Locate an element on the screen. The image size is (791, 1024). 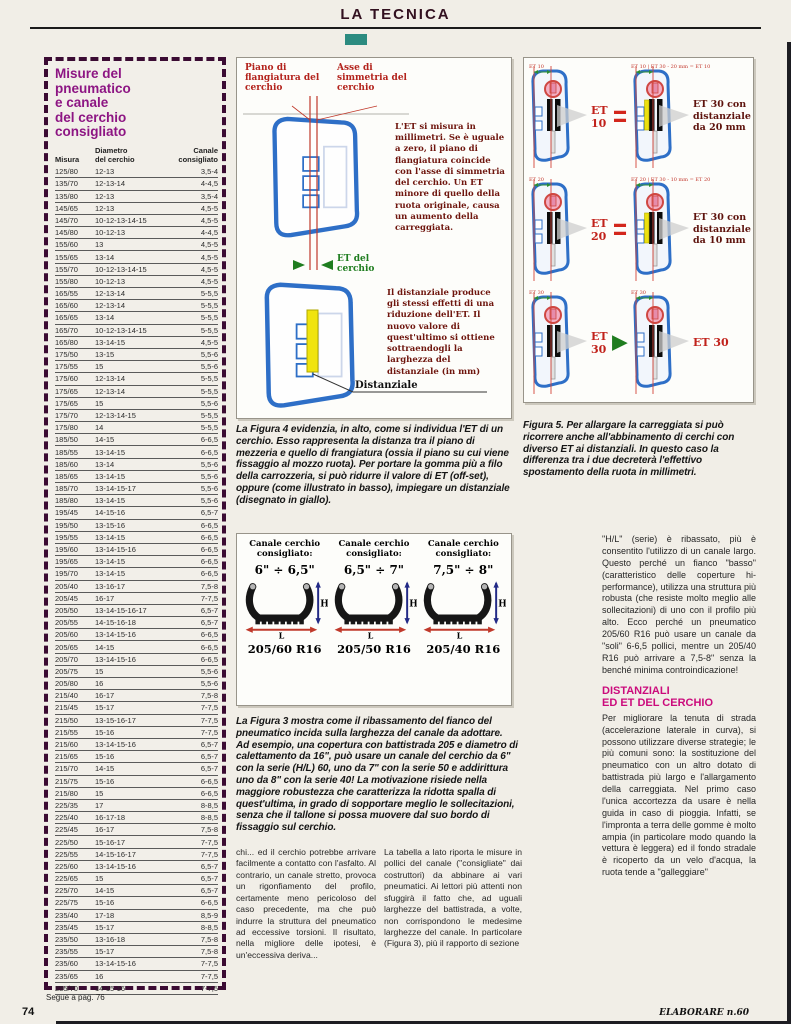
et-value-label: ET 30 is located at coordinates (599, 342).